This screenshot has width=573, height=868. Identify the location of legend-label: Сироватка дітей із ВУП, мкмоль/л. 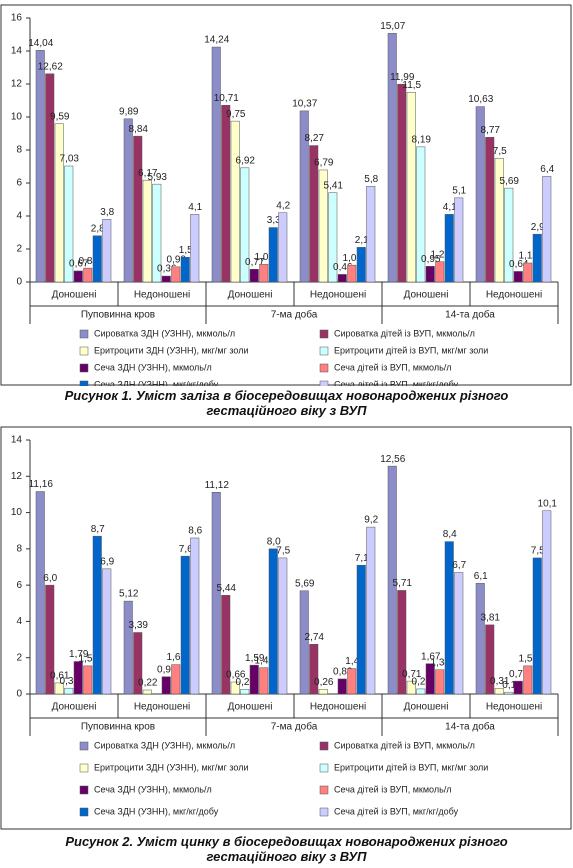
(404, 745).